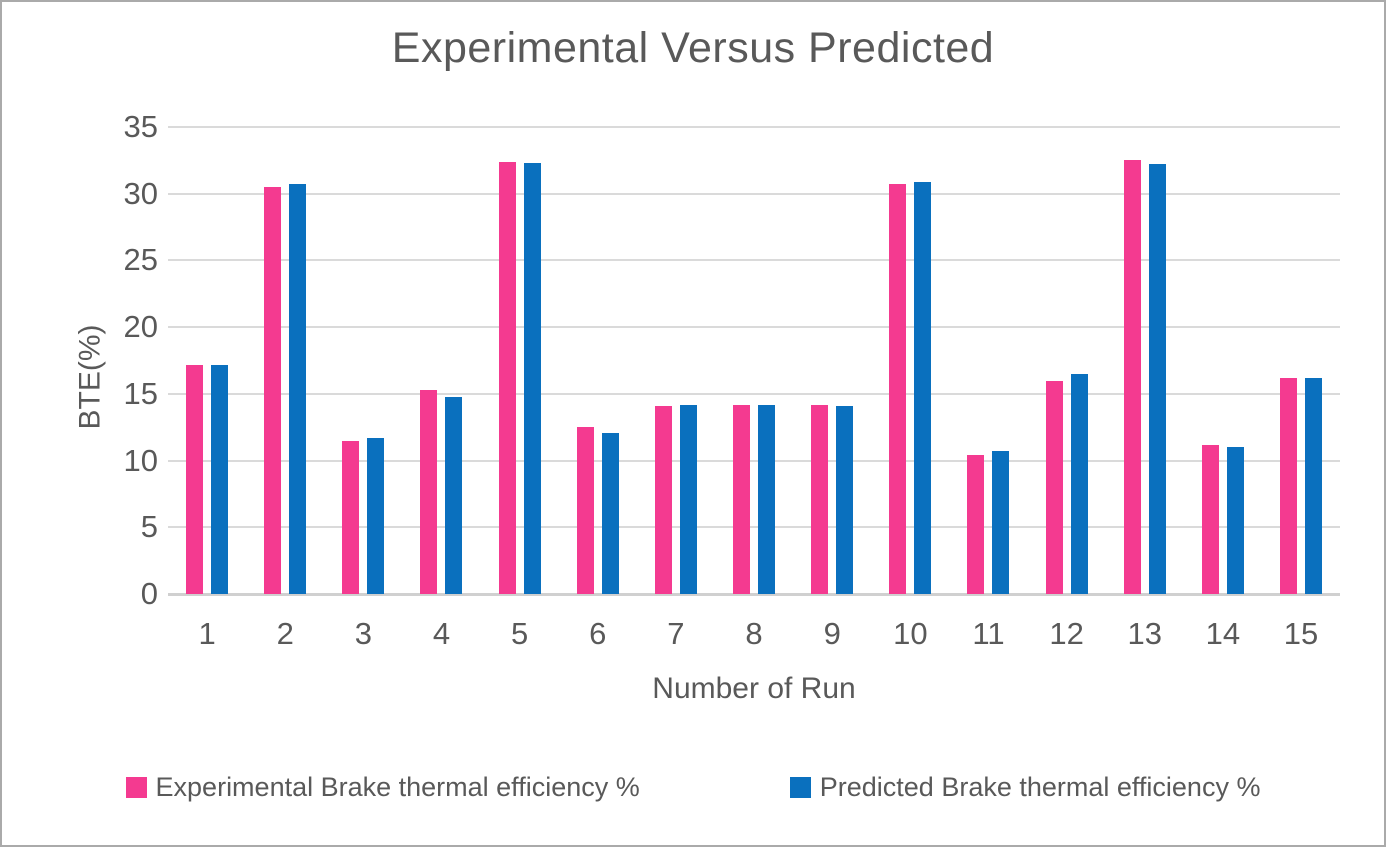 Image resolution: width=1386 pixels, height=847 pixels. I want to click on x-axis-title: Number of Run, so click(754, 688).